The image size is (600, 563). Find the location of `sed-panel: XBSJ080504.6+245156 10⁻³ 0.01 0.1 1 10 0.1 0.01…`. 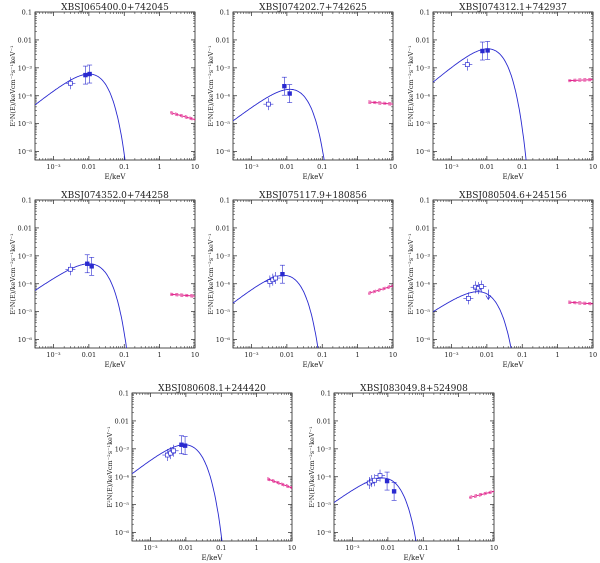

sed-panel: XBSJ080504.6+245156 10⁻³ 0.01 0.1 1 10 0.1 0.01… is located at coordinates (502, 280).